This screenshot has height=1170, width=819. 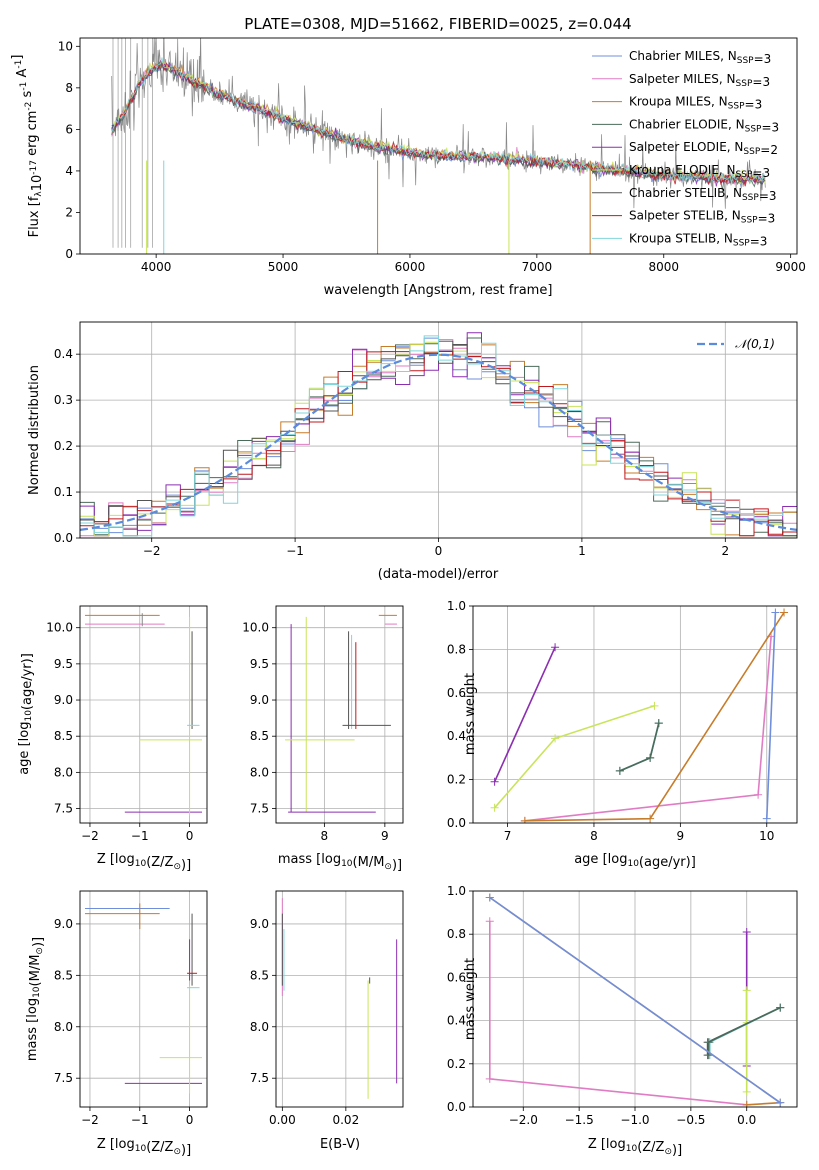 What do you see at coordinates (699, 171) in the screenshot?
I see `legend-entry: Kroupa ELODIE, NSSP=3` at bounding box center [699, 171].